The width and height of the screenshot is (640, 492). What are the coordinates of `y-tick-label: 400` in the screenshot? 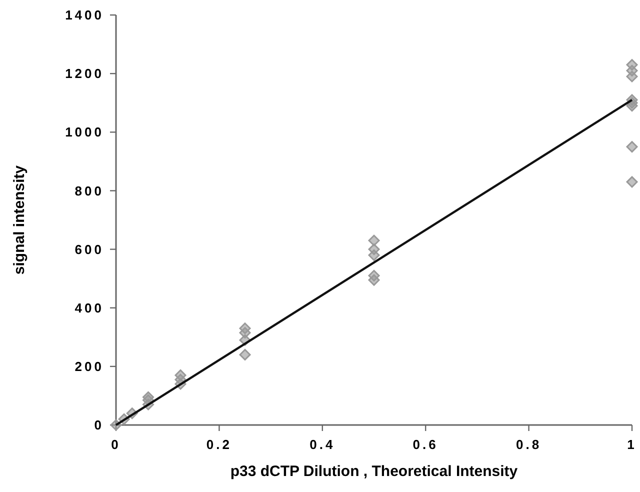 It's located at (89, 308).